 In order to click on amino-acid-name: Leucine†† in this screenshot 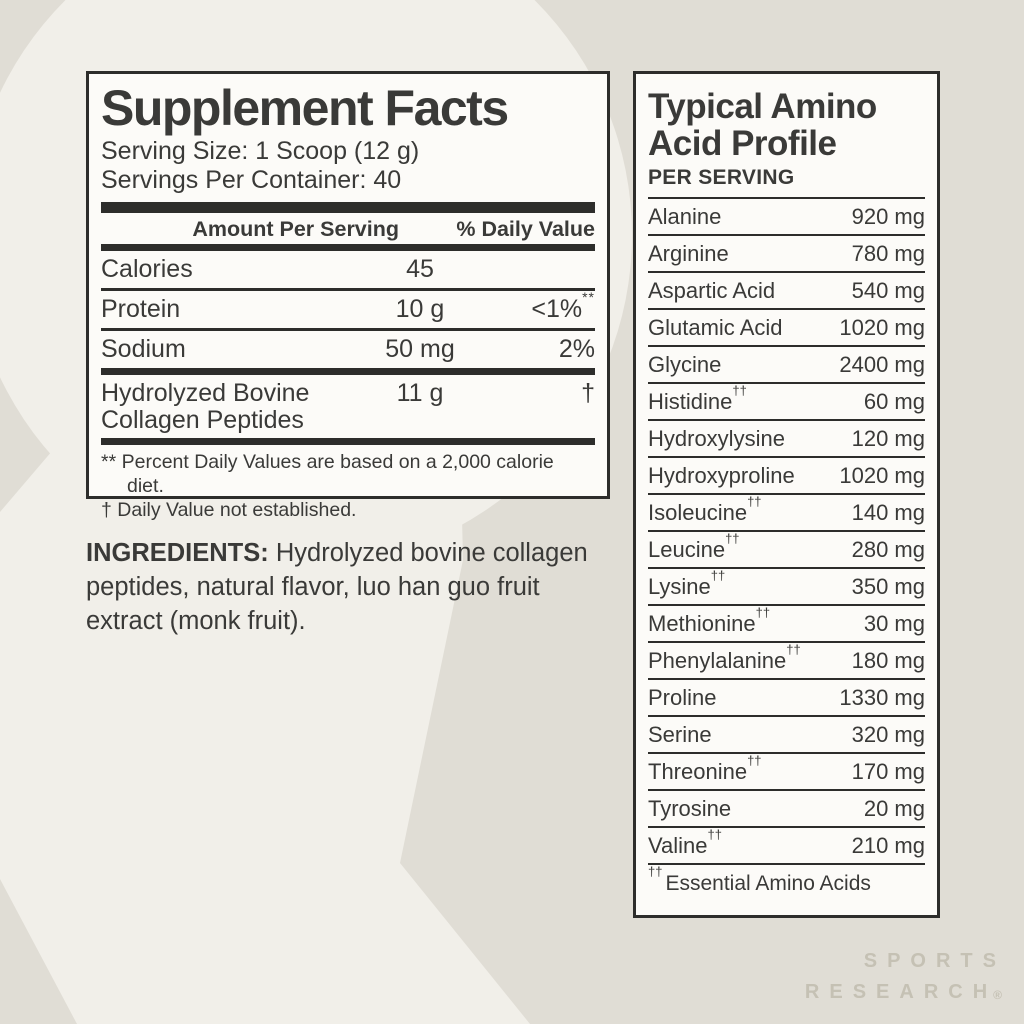, I will do `click(694, 547)`.